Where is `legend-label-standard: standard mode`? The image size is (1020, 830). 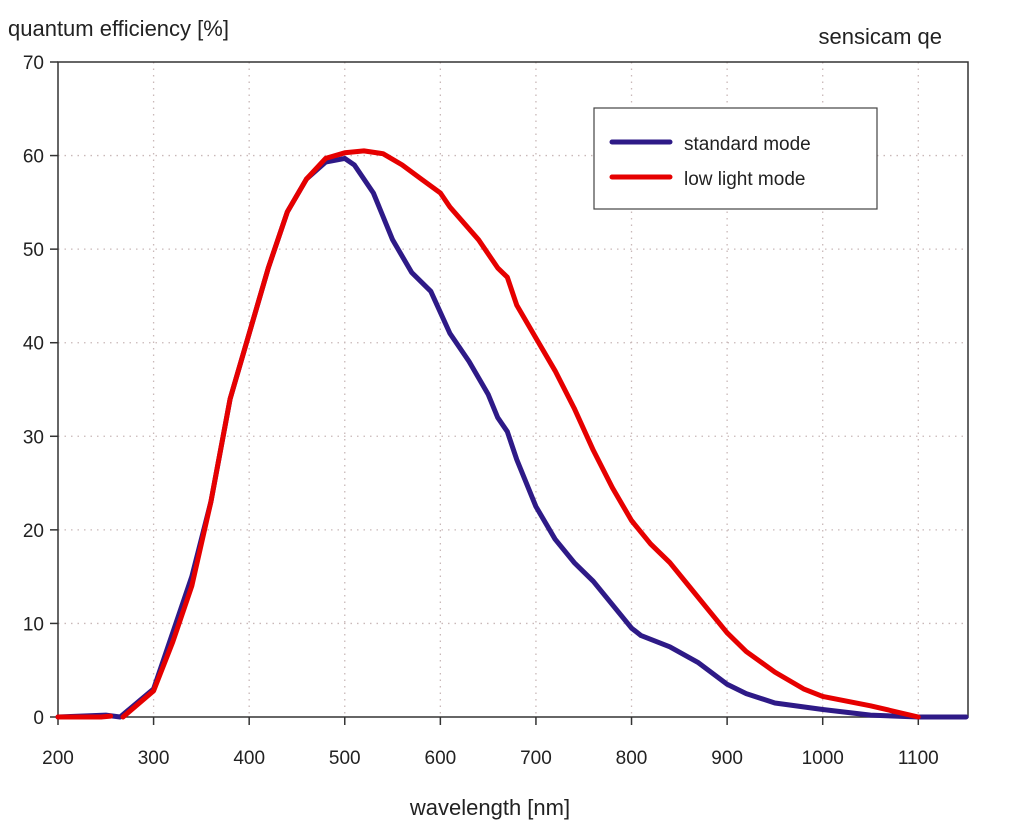
legend-label-standard: standard mode is located at coordinates (747, 144).